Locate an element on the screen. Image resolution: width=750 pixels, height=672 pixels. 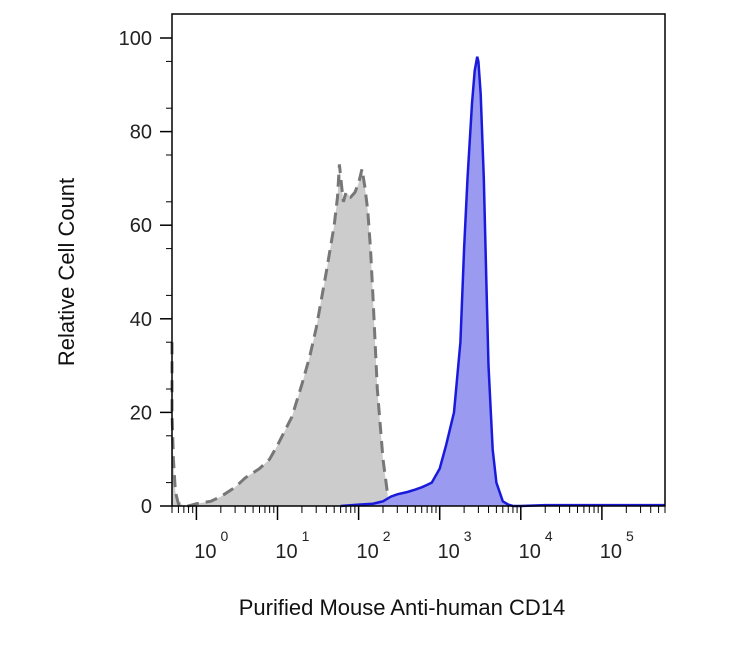
y-tick-label: 100 is located at coordinates (135, 39).